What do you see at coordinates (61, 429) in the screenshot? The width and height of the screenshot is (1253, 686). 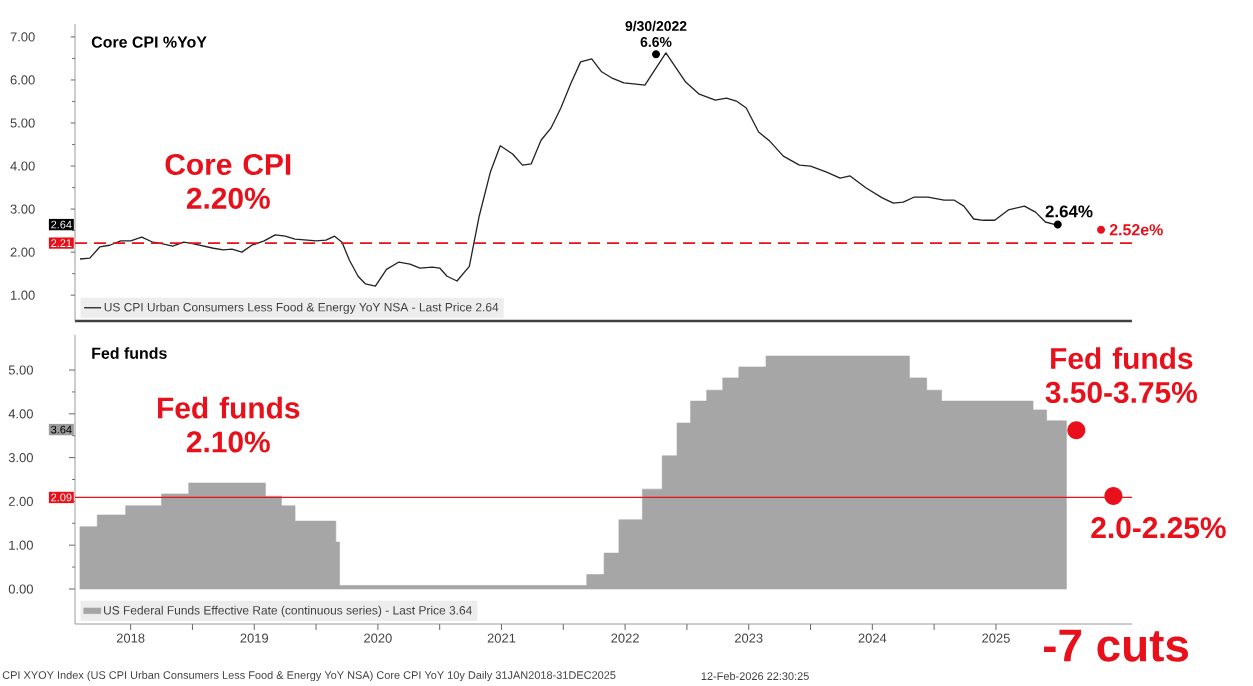 I see `text: 3.64` at bounding box center [61, 429].